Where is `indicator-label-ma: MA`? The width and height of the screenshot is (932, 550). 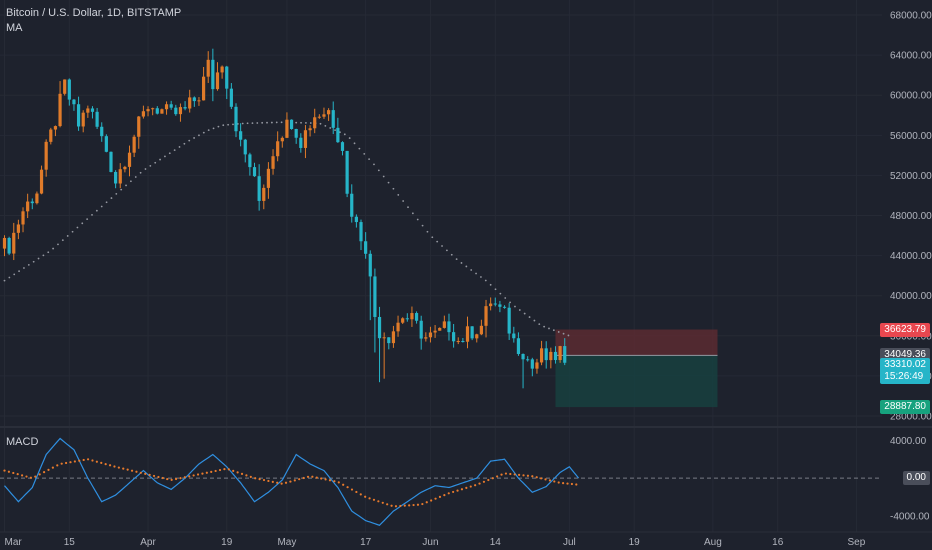
indicator-label-ma: MA is located at coordinates (14, 28).